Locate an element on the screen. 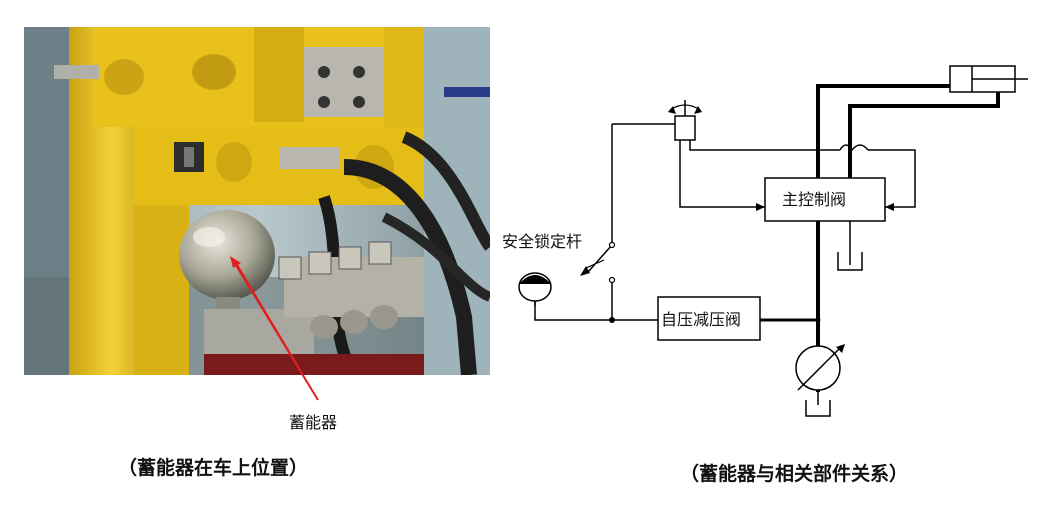 Image resolution: width=1040 pixels, height=512 pixels. junction-dot is located at coordinates (612, 320).